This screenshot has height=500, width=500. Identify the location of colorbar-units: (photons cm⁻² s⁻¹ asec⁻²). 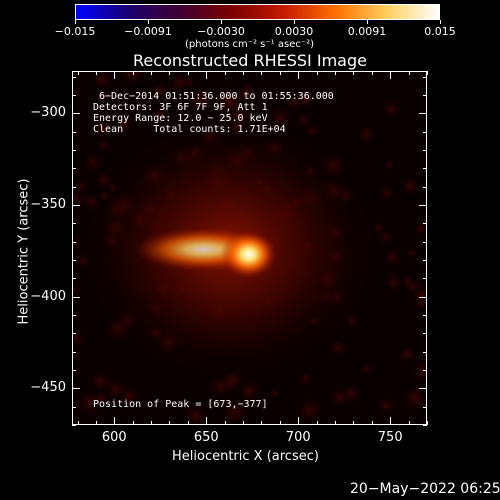
(250, 44).